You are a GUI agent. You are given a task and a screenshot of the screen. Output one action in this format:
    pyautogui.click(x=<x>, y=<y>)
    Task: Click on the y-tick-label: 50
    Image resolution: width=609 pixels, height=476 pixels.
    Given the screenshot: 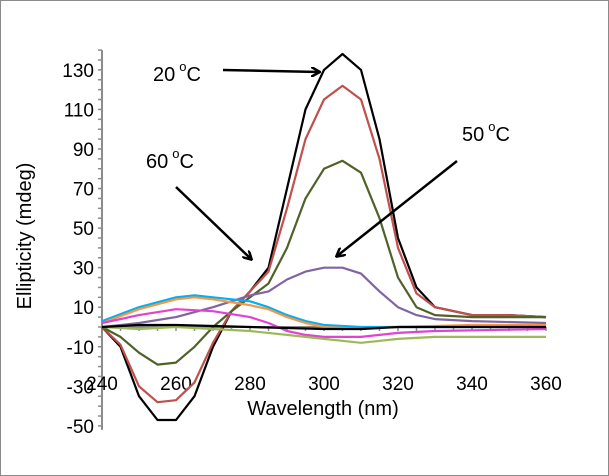 What is the action you would take?
    pyautogui.click(x=83, y=229)
    